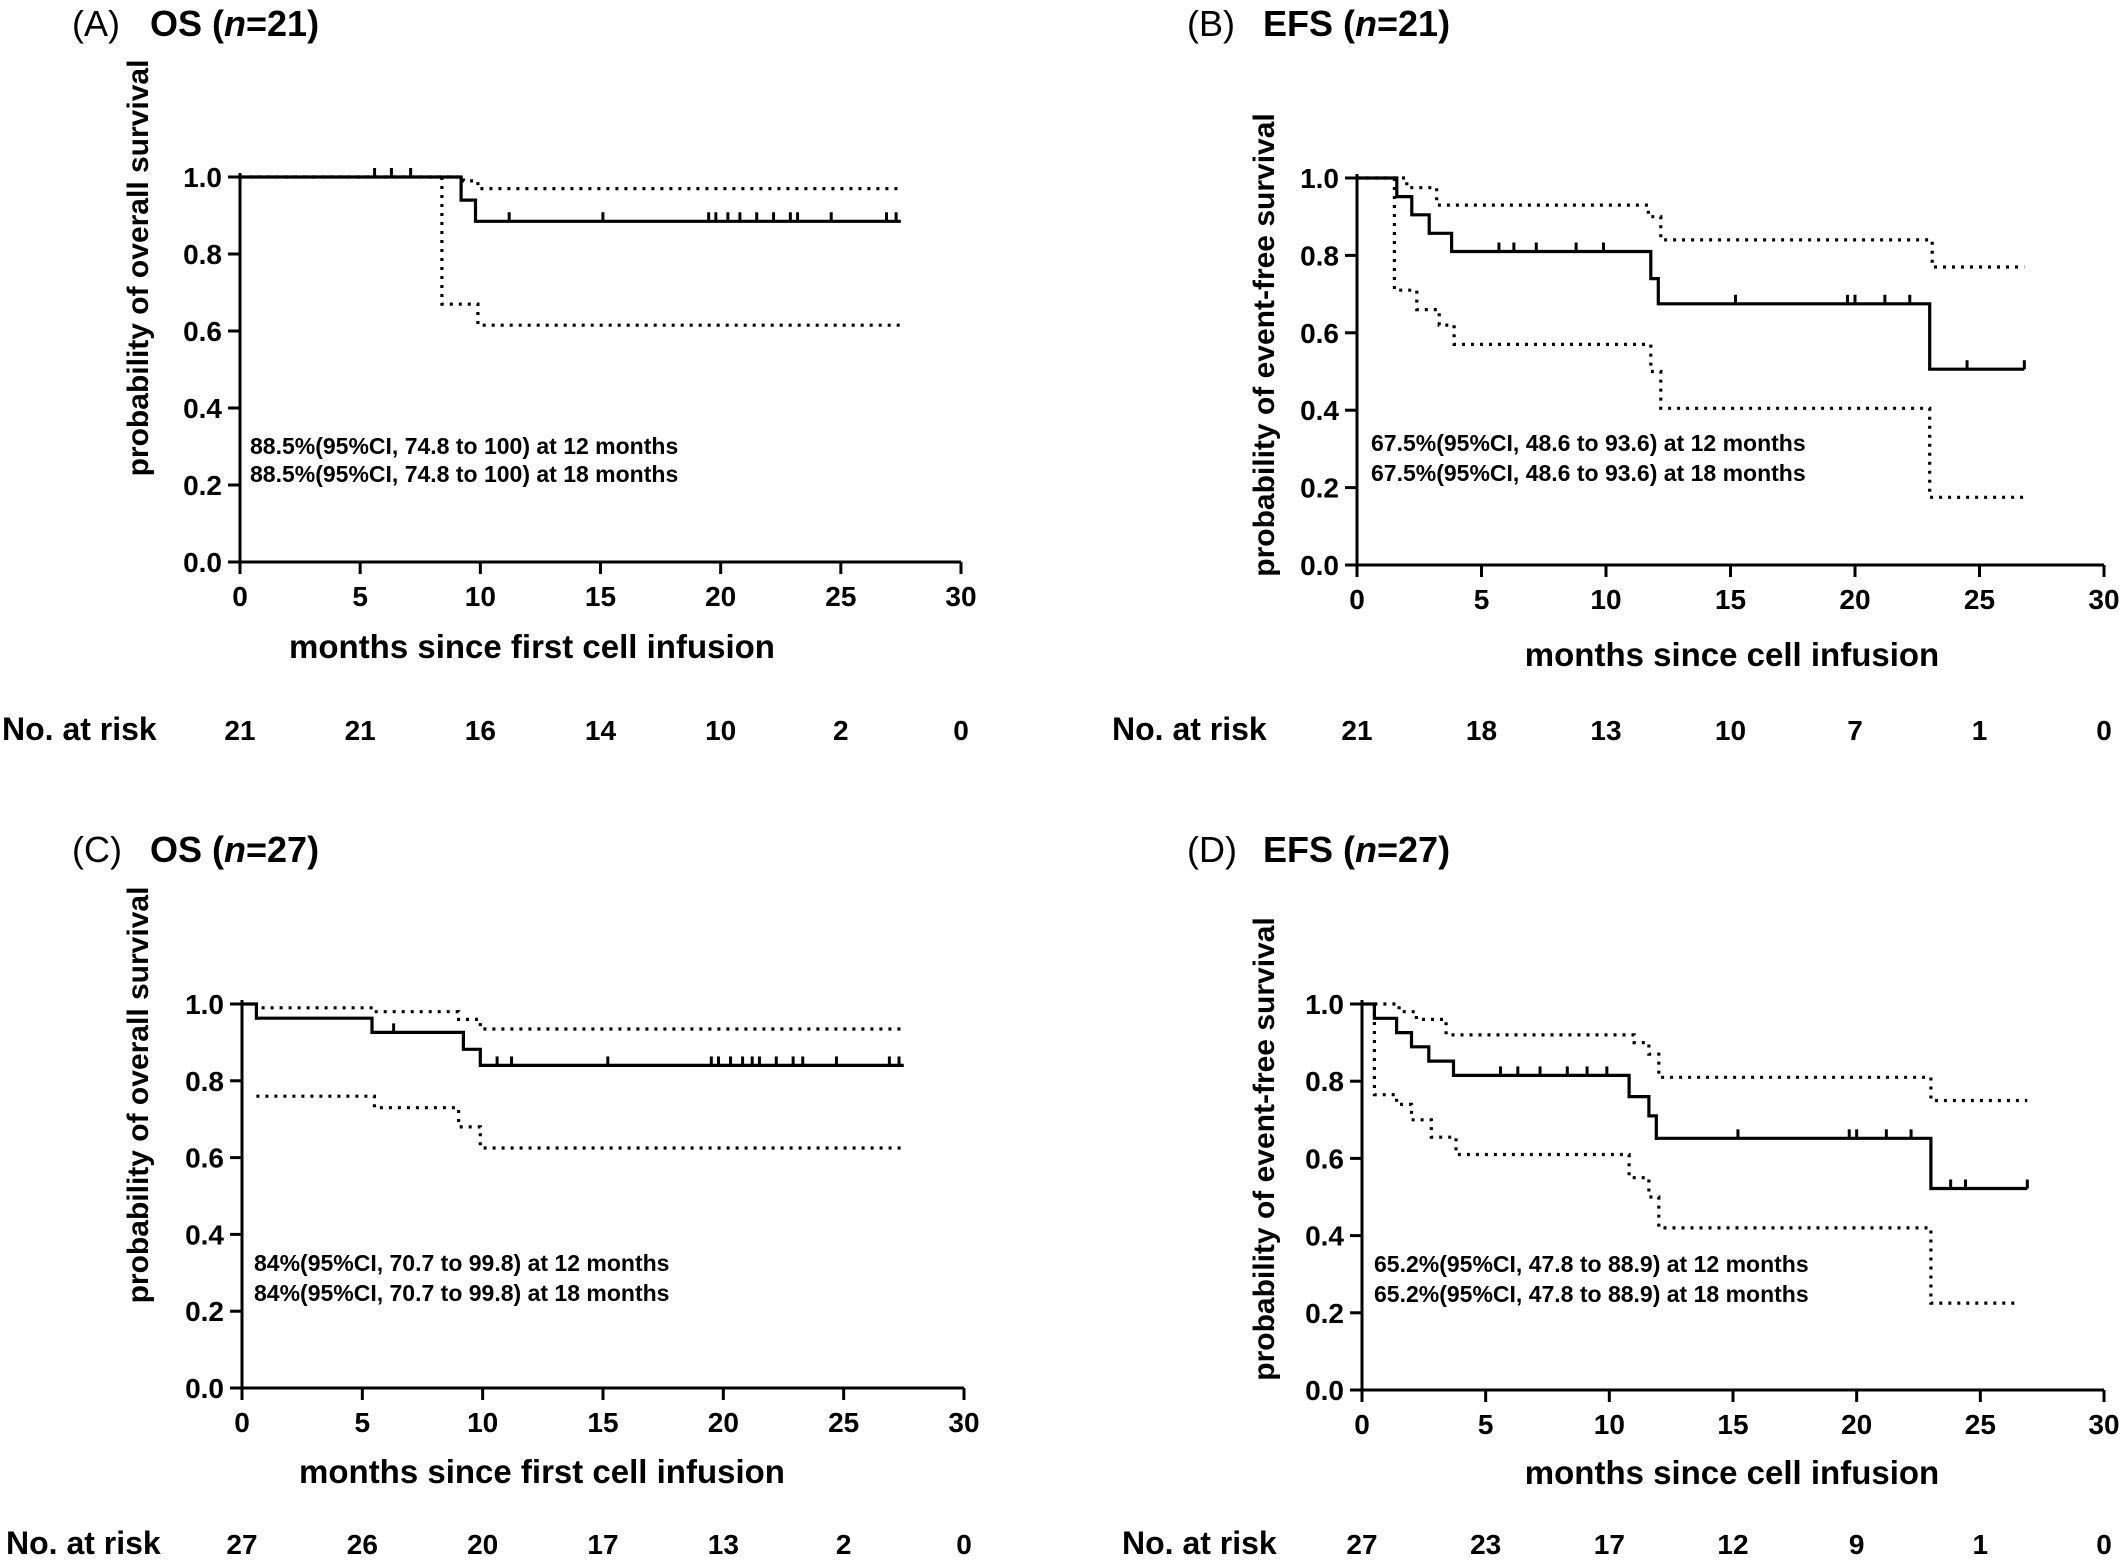 Image resolution: width=2128 pixels, height=1565 pixels. I want to click on risk-number: 14, so click(601, 730).